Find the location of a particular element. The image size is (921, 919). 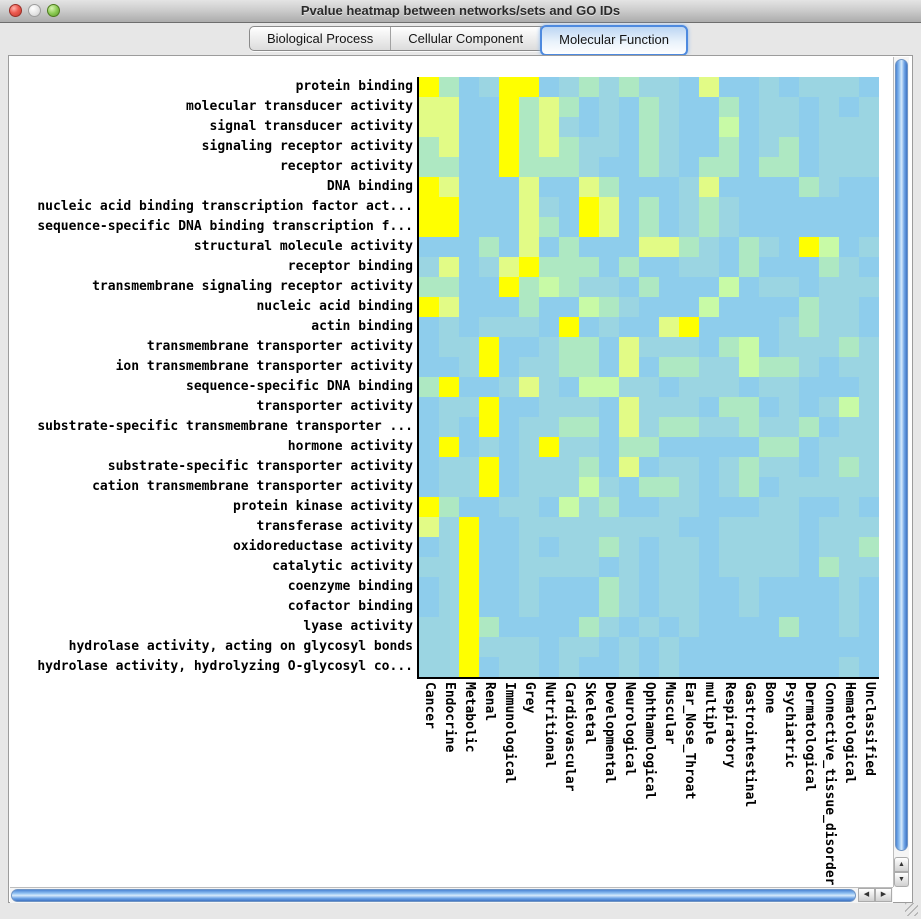

column-label: Immunological is located at coordinates (509, 733).